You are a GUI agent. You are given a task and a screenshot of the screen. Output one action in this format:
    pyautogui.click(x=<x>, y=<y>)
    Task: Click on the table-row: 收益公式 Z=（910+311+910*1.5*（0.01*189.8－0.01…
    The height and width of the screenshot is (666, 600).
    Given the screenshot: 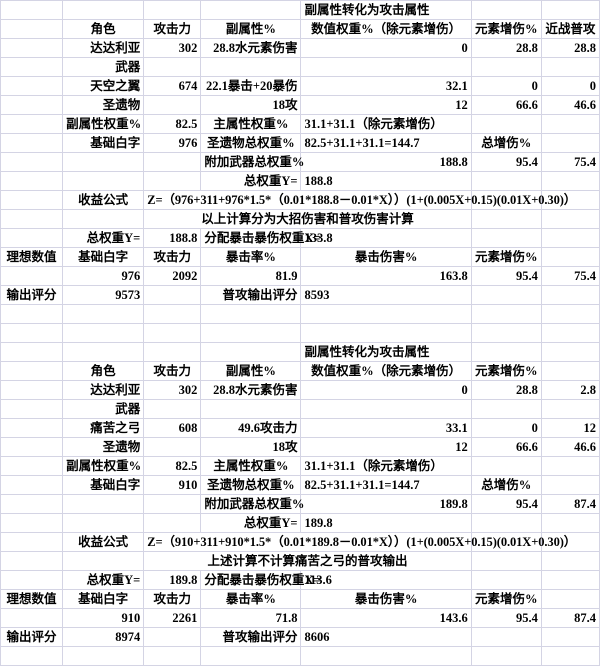 What is the action you would take?
    pyautogui.click(x=300, y=542)
    